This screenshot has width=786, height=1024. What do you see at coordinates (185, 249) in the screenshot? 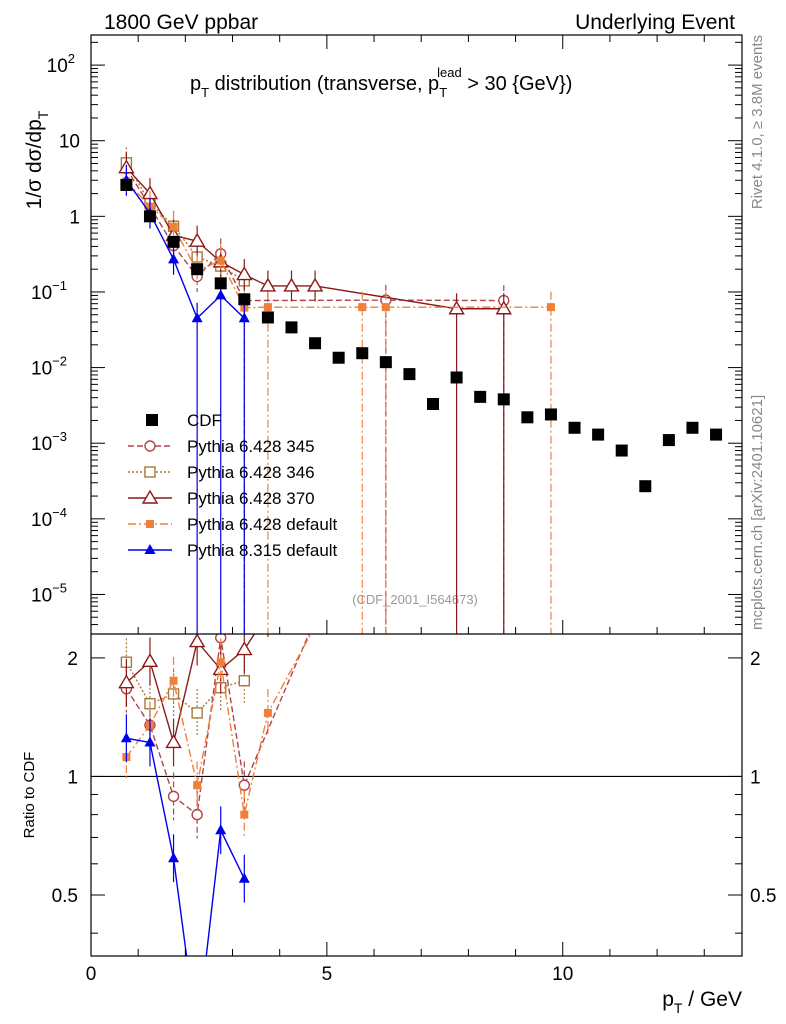
I see `series-line-pythia-8-315-default` at bounding box center [185, 249].